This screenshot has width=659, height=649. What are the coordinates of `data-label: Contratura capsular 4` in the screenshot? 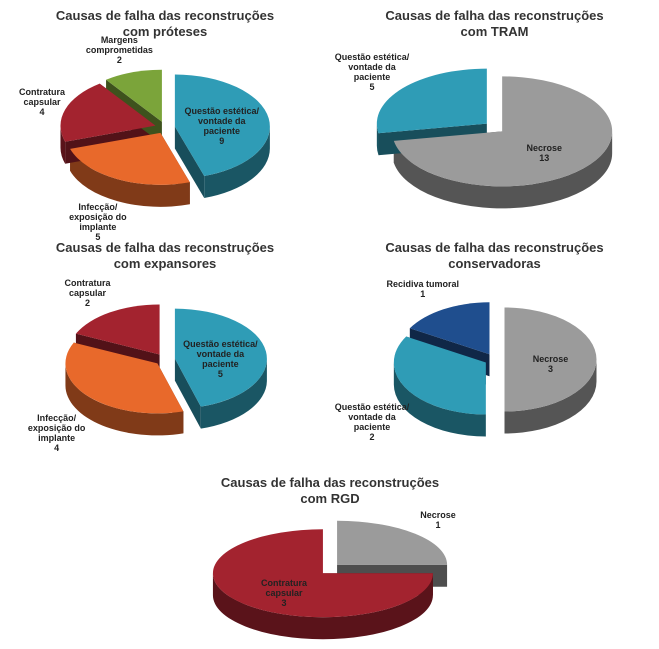 It's located at (42, 102).